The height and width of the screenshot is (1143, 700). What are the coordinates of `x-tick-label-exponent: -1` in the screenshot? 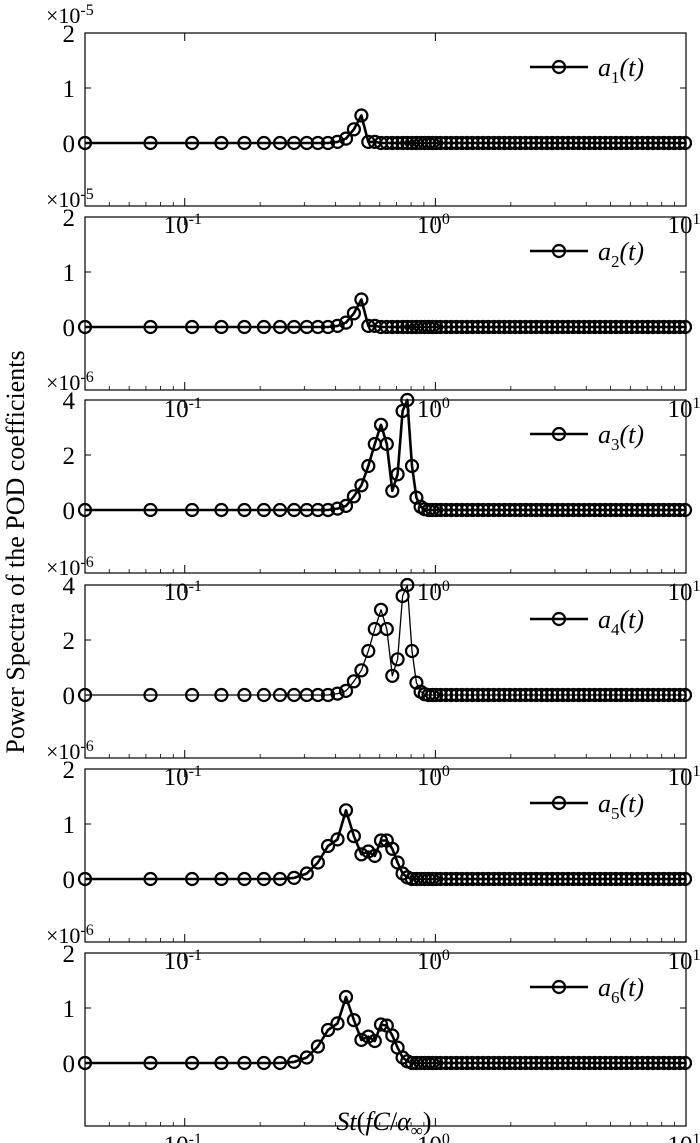 It's located at (195, 771).